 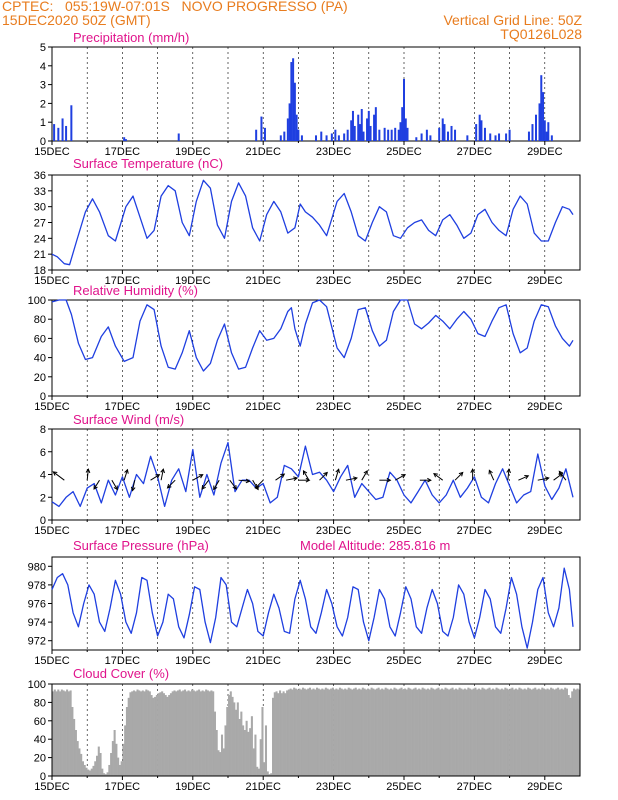 I want to click on temperature-y-tick-label: 30, so click(x=40, y=208).